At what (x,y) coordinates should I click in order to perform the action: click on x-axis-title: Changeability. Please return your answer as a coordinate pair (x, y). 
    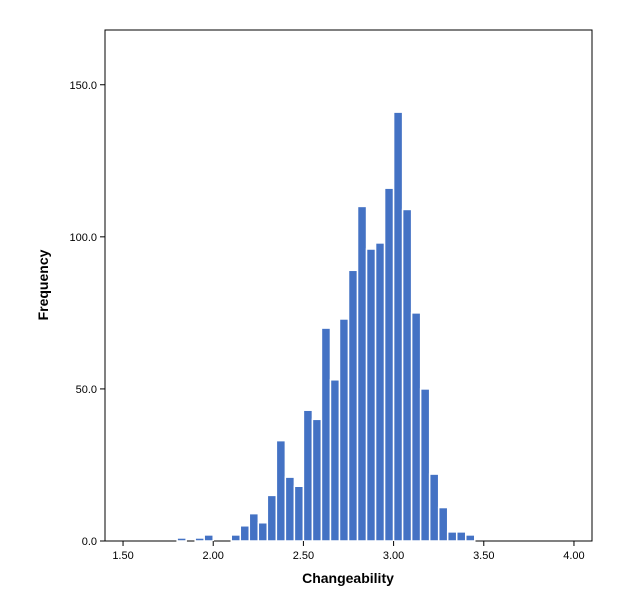
    Looking at the image, I should click on (348, 578).